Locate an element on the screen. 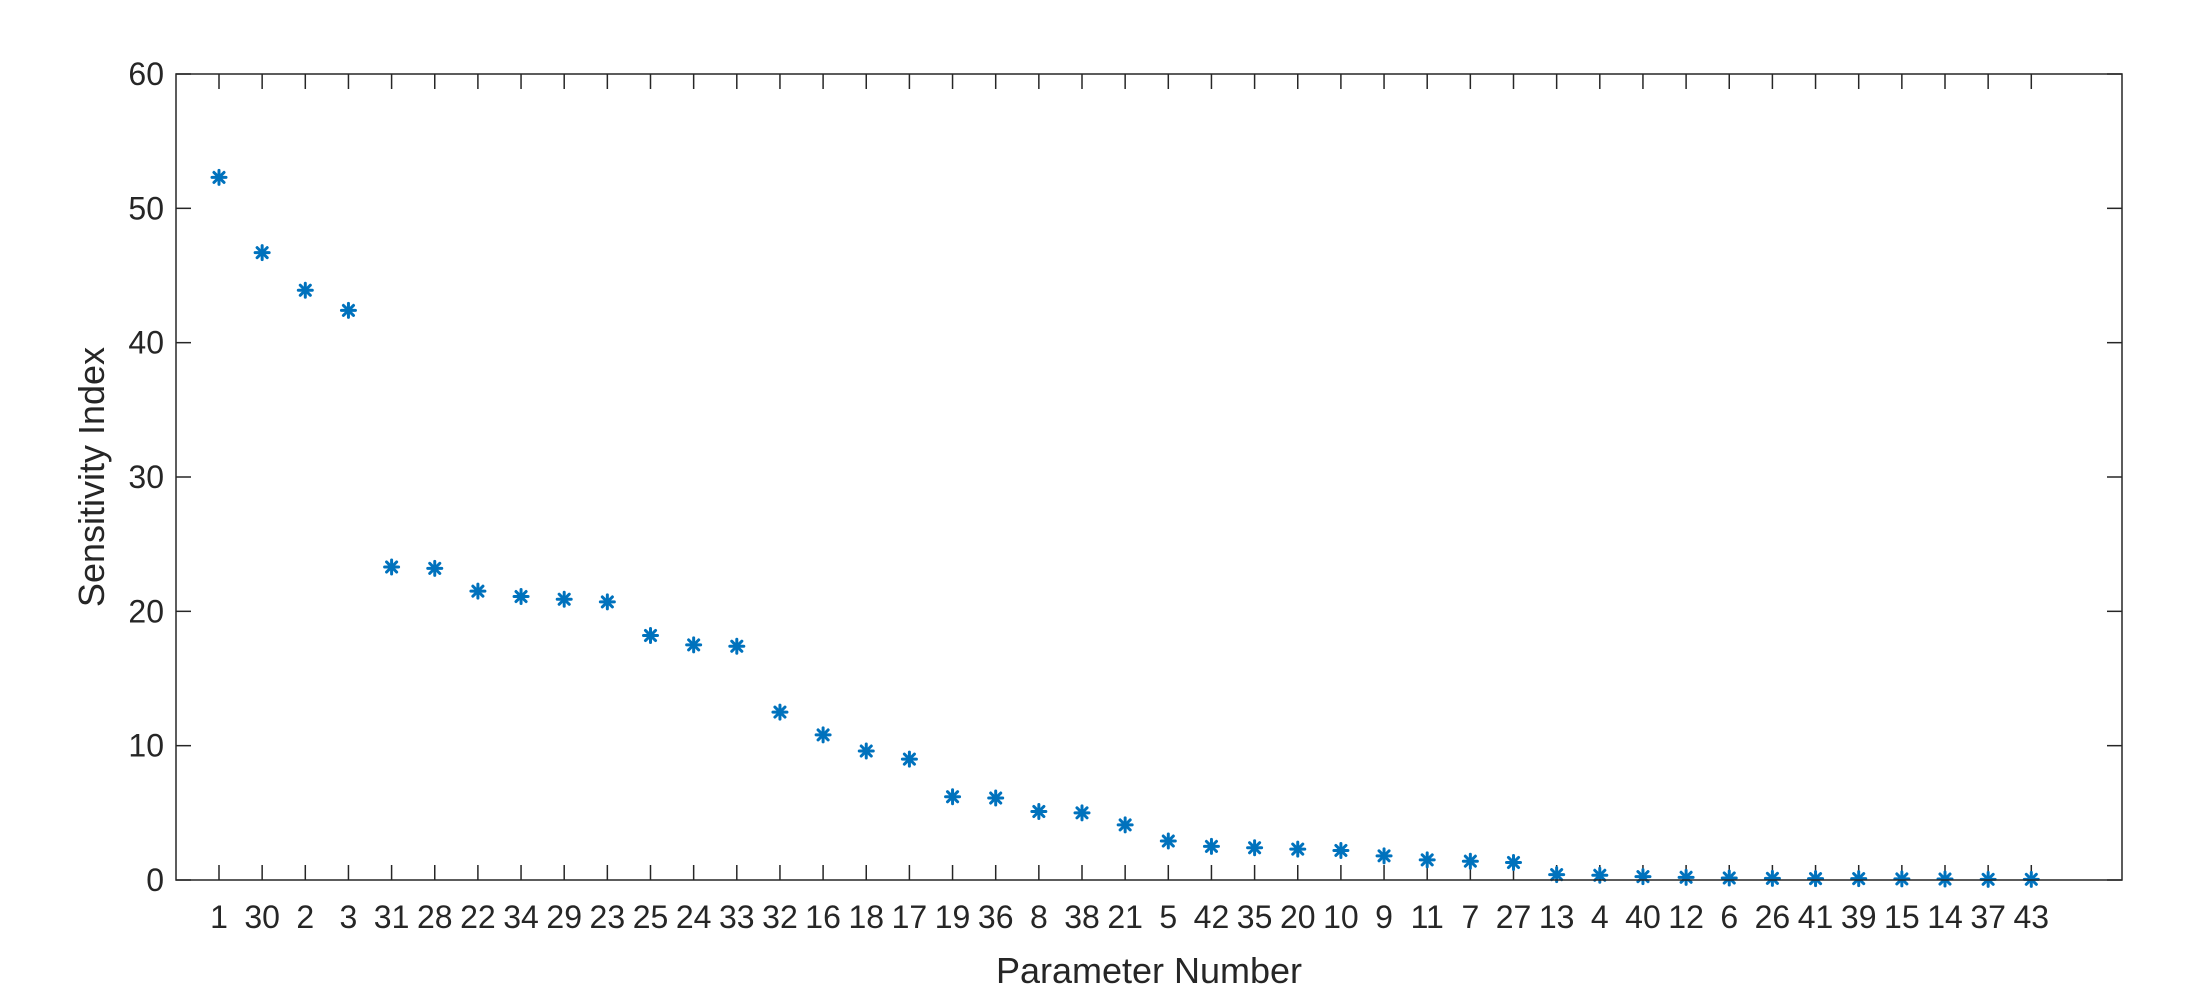 This screenshot has height=988, width=2196. x-tick-label: 18 is located at coordinates (866, 917).